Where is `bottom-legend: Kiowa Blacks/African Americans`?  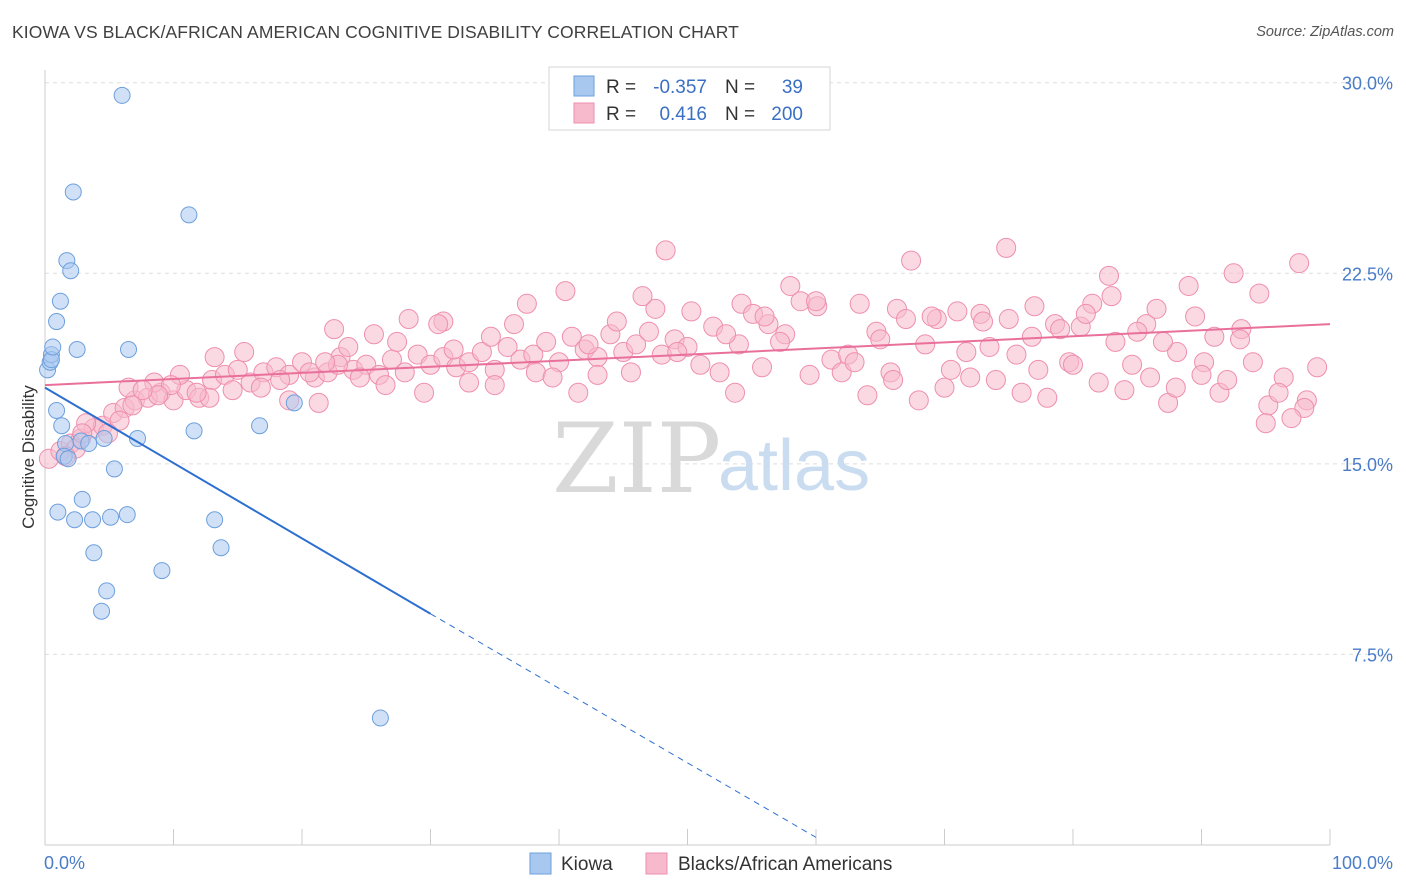
bottom-legend: Kiowa Blacks/African Americans is located at coordinates (710, 863).